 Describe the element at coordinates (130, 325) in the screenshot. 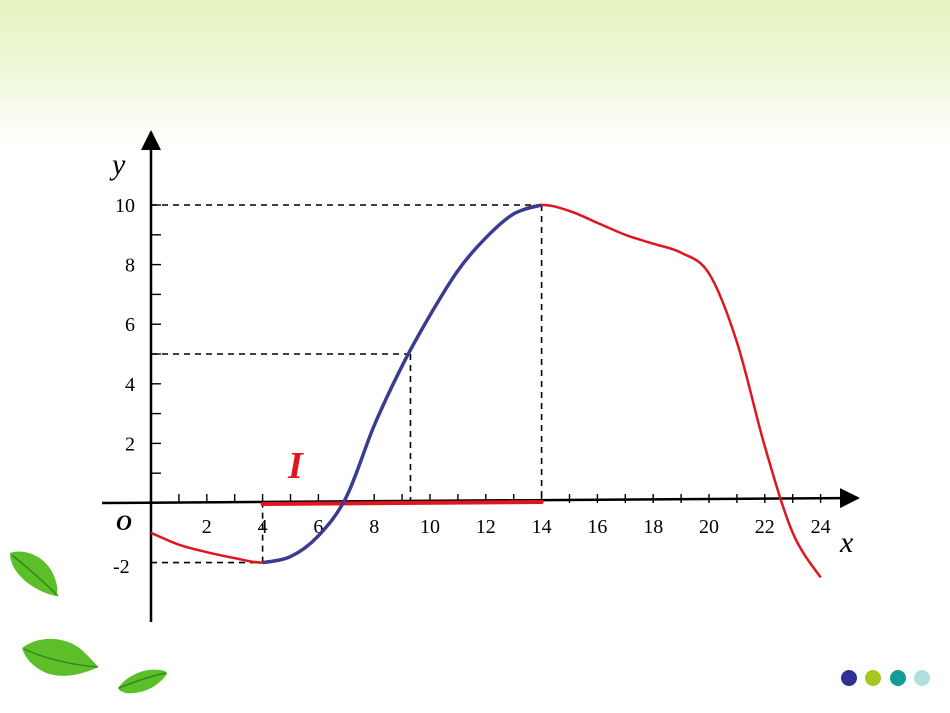

I see `y-tick-label: 6` at that location.